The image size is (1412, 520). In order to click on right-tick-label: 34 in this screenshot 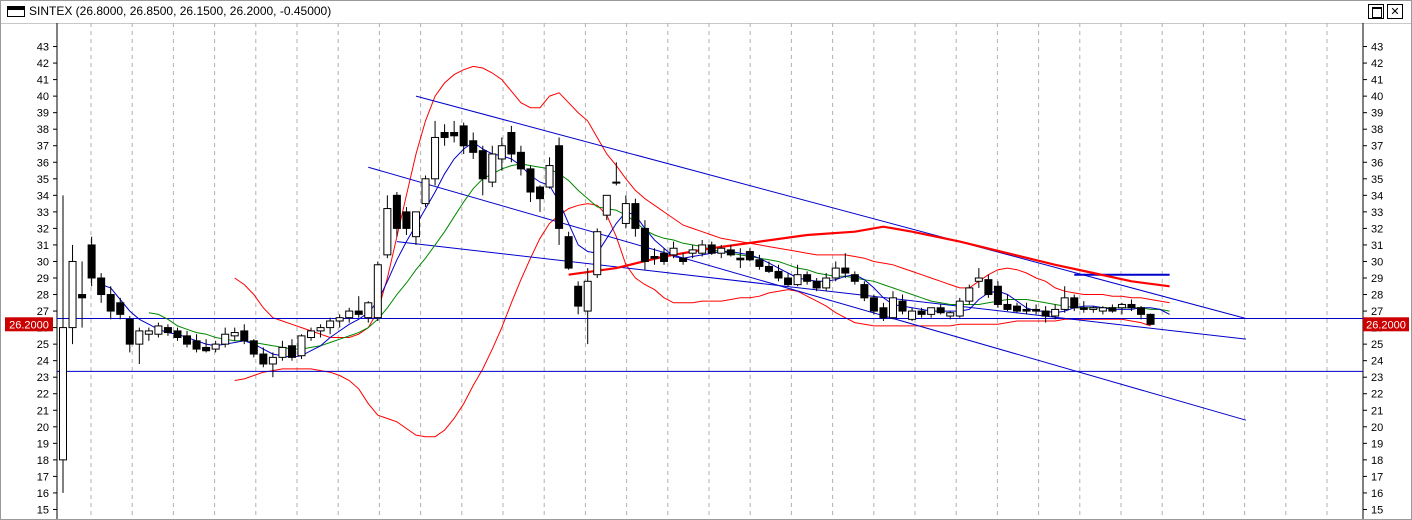, I will do `click(1377, 196)`.